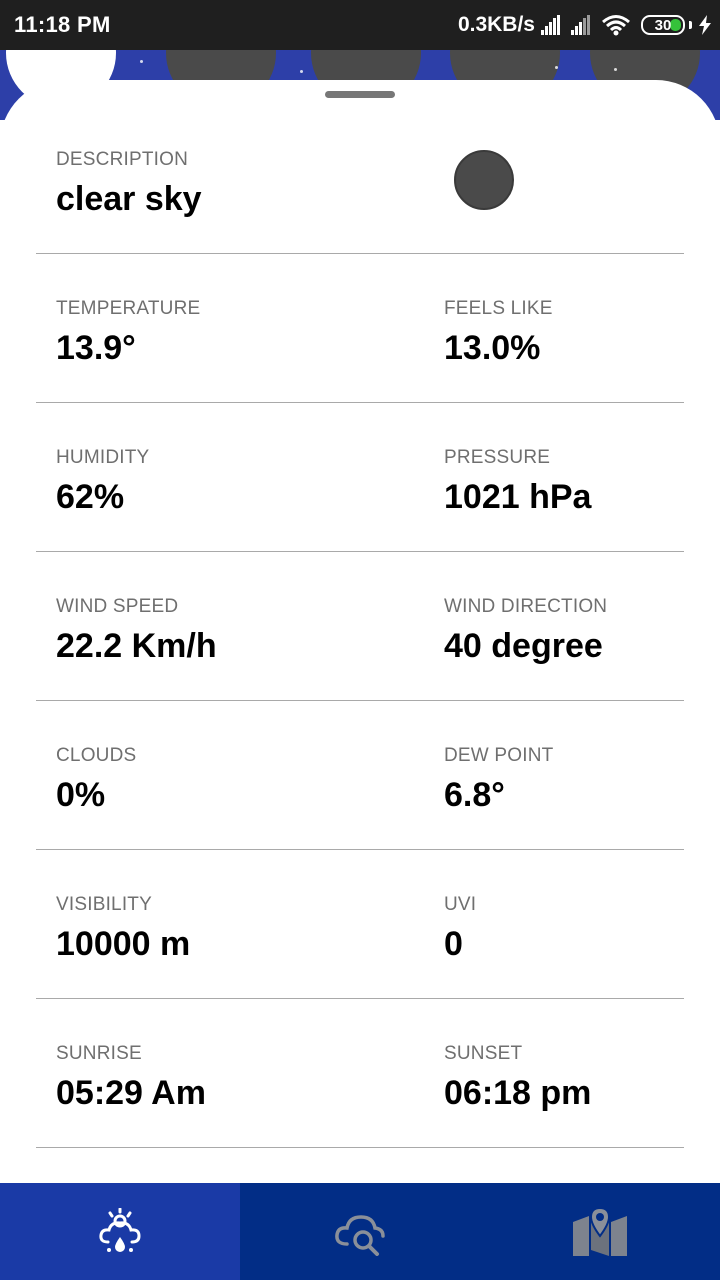 This screenshot has width=720, height=1280. I want to click on weather-condition-icon, so click(484, 180).